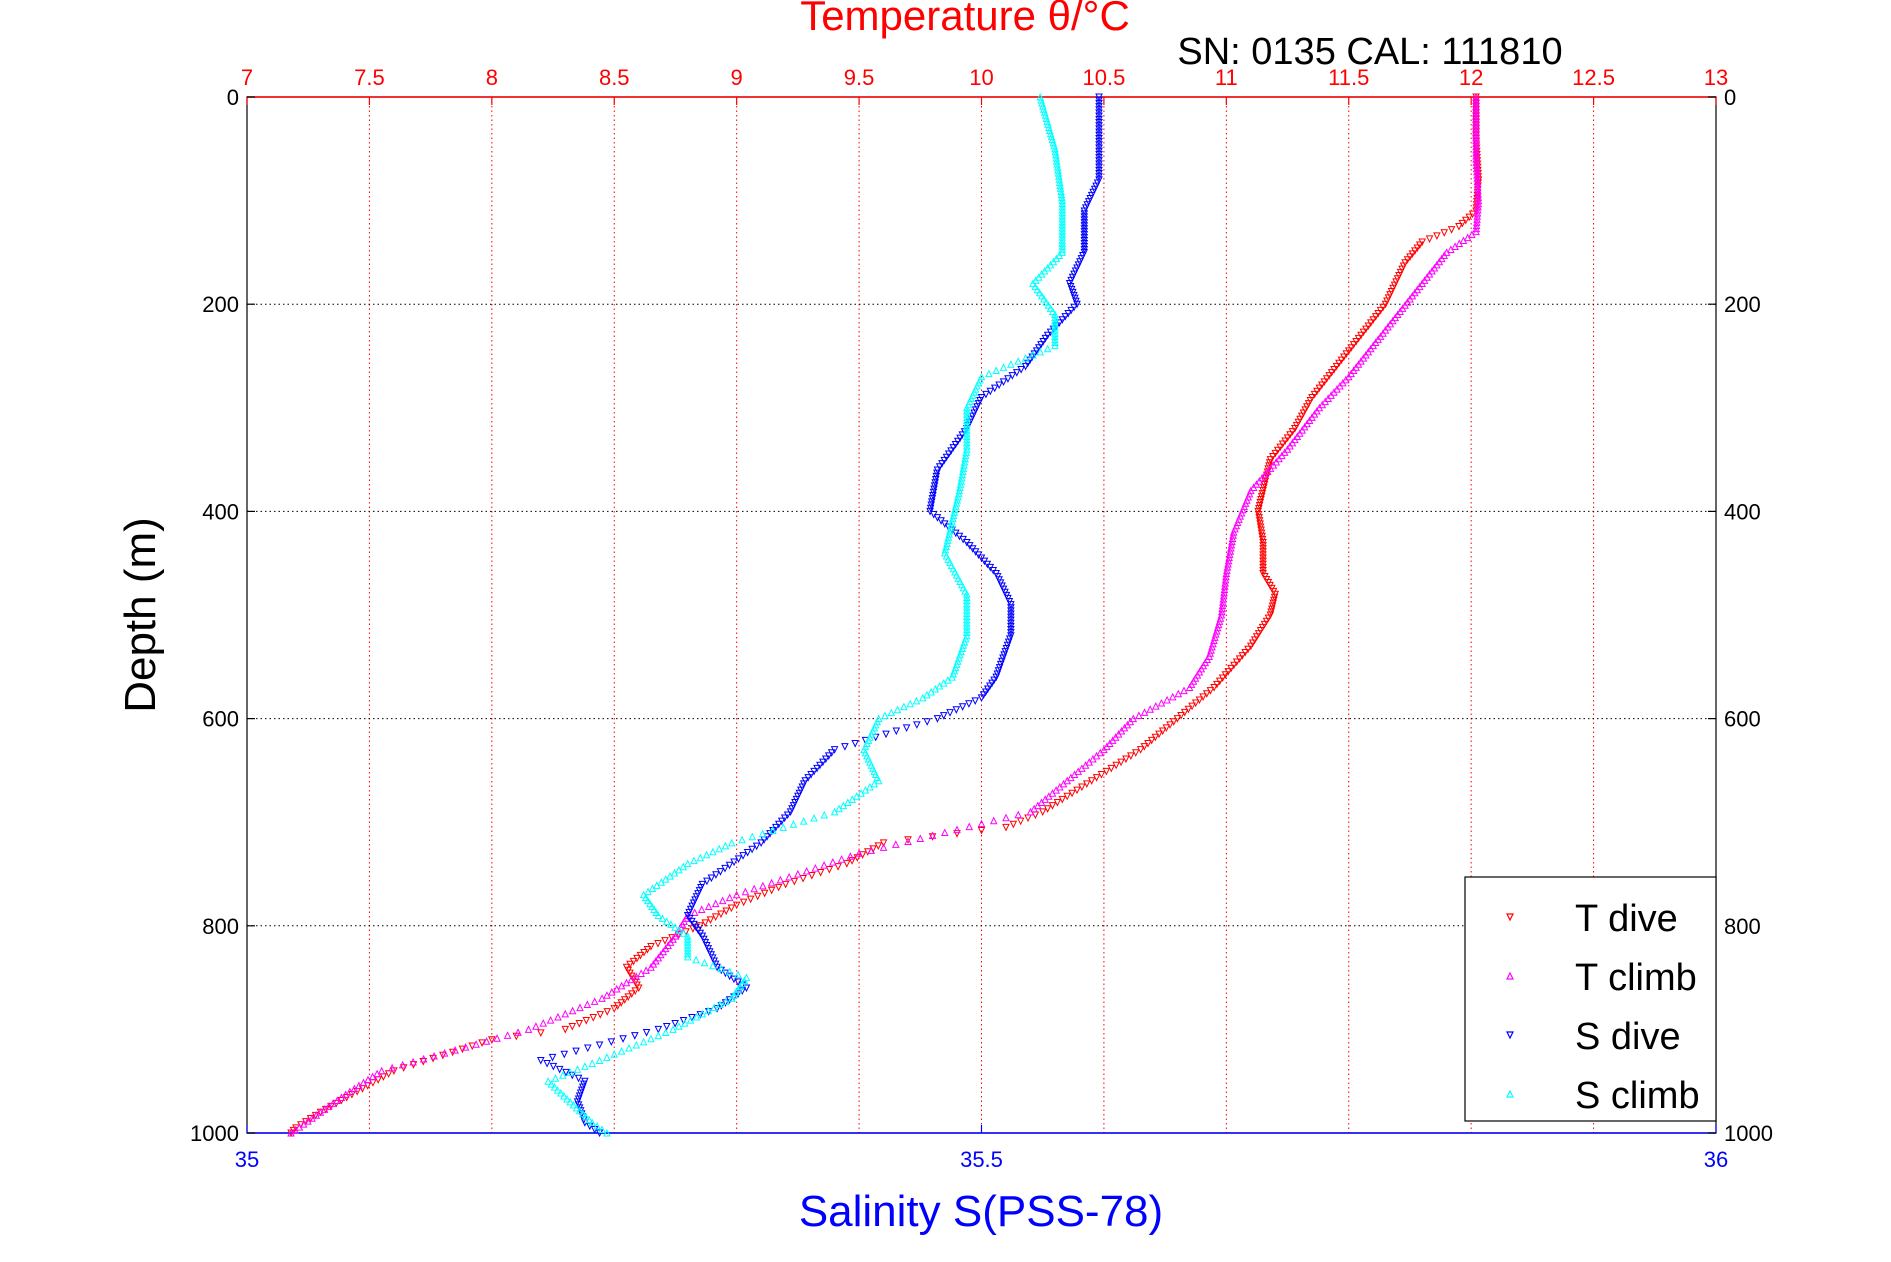 The image size is (1891, 1262). What do you see at coordinates (492, 77) in the screenshot?
I see `temperature-tick-label: 8` at bounding box center [492, 77].